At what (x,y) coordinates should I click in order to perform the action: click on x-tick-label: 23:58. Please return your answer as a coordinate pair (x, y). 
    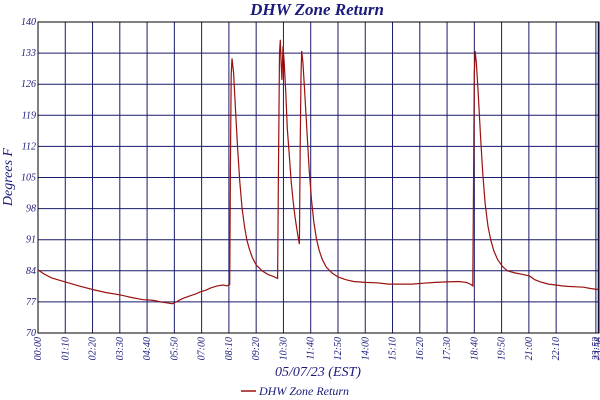
    Looking at the image, I should click on (596, 348).